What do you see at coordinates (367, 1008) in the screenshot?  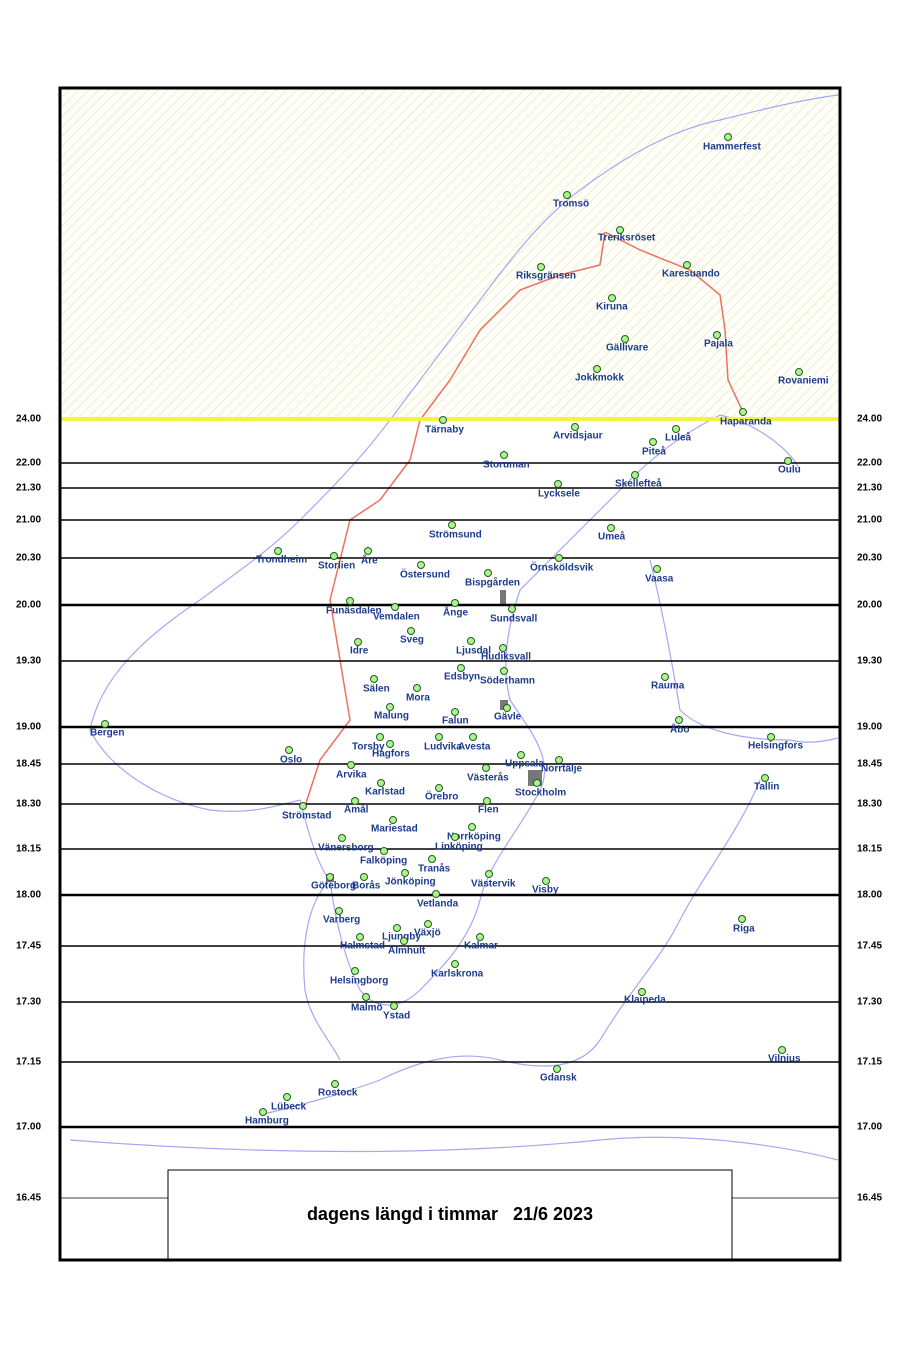 I see `city-label: Malmö` at bounding box center [367, 1008].